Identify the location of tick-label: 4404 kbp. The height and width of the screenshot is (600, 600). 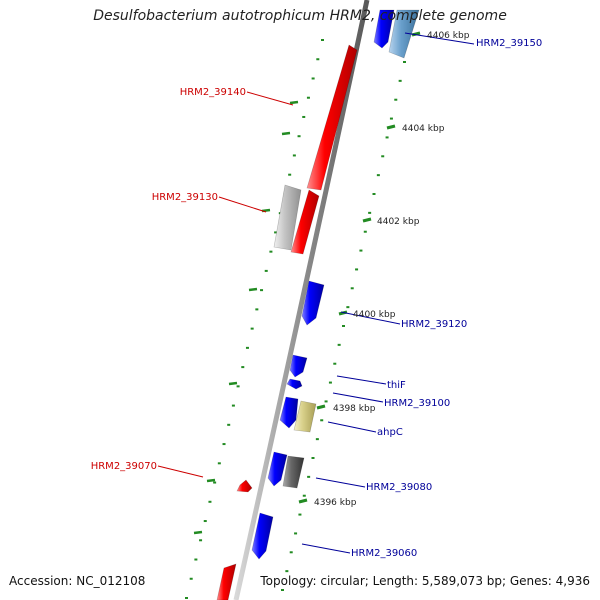
(423, 129).